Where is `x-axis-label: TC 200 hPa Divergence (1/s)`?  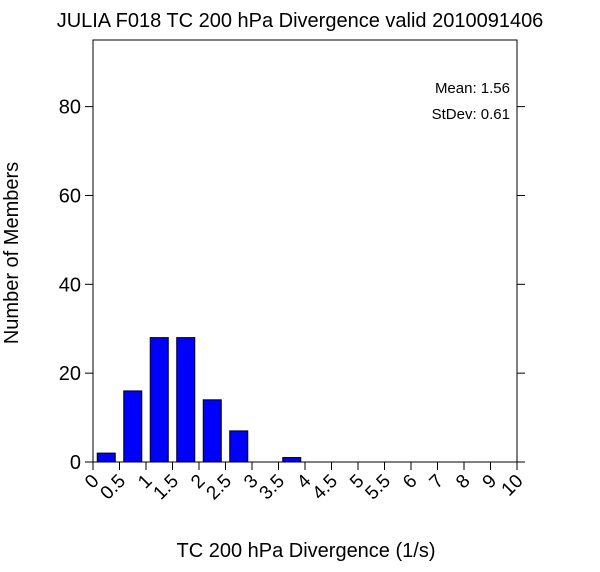
x-axis-label: TC 200 hPa Divergence (1/s) is located at coordinates (305, 551).